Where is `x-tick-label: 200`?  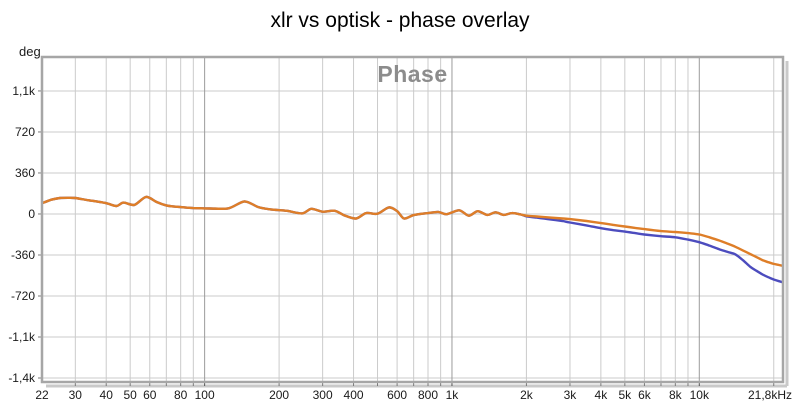 x-tick-label: 200 is located at coordinates (279, 395).